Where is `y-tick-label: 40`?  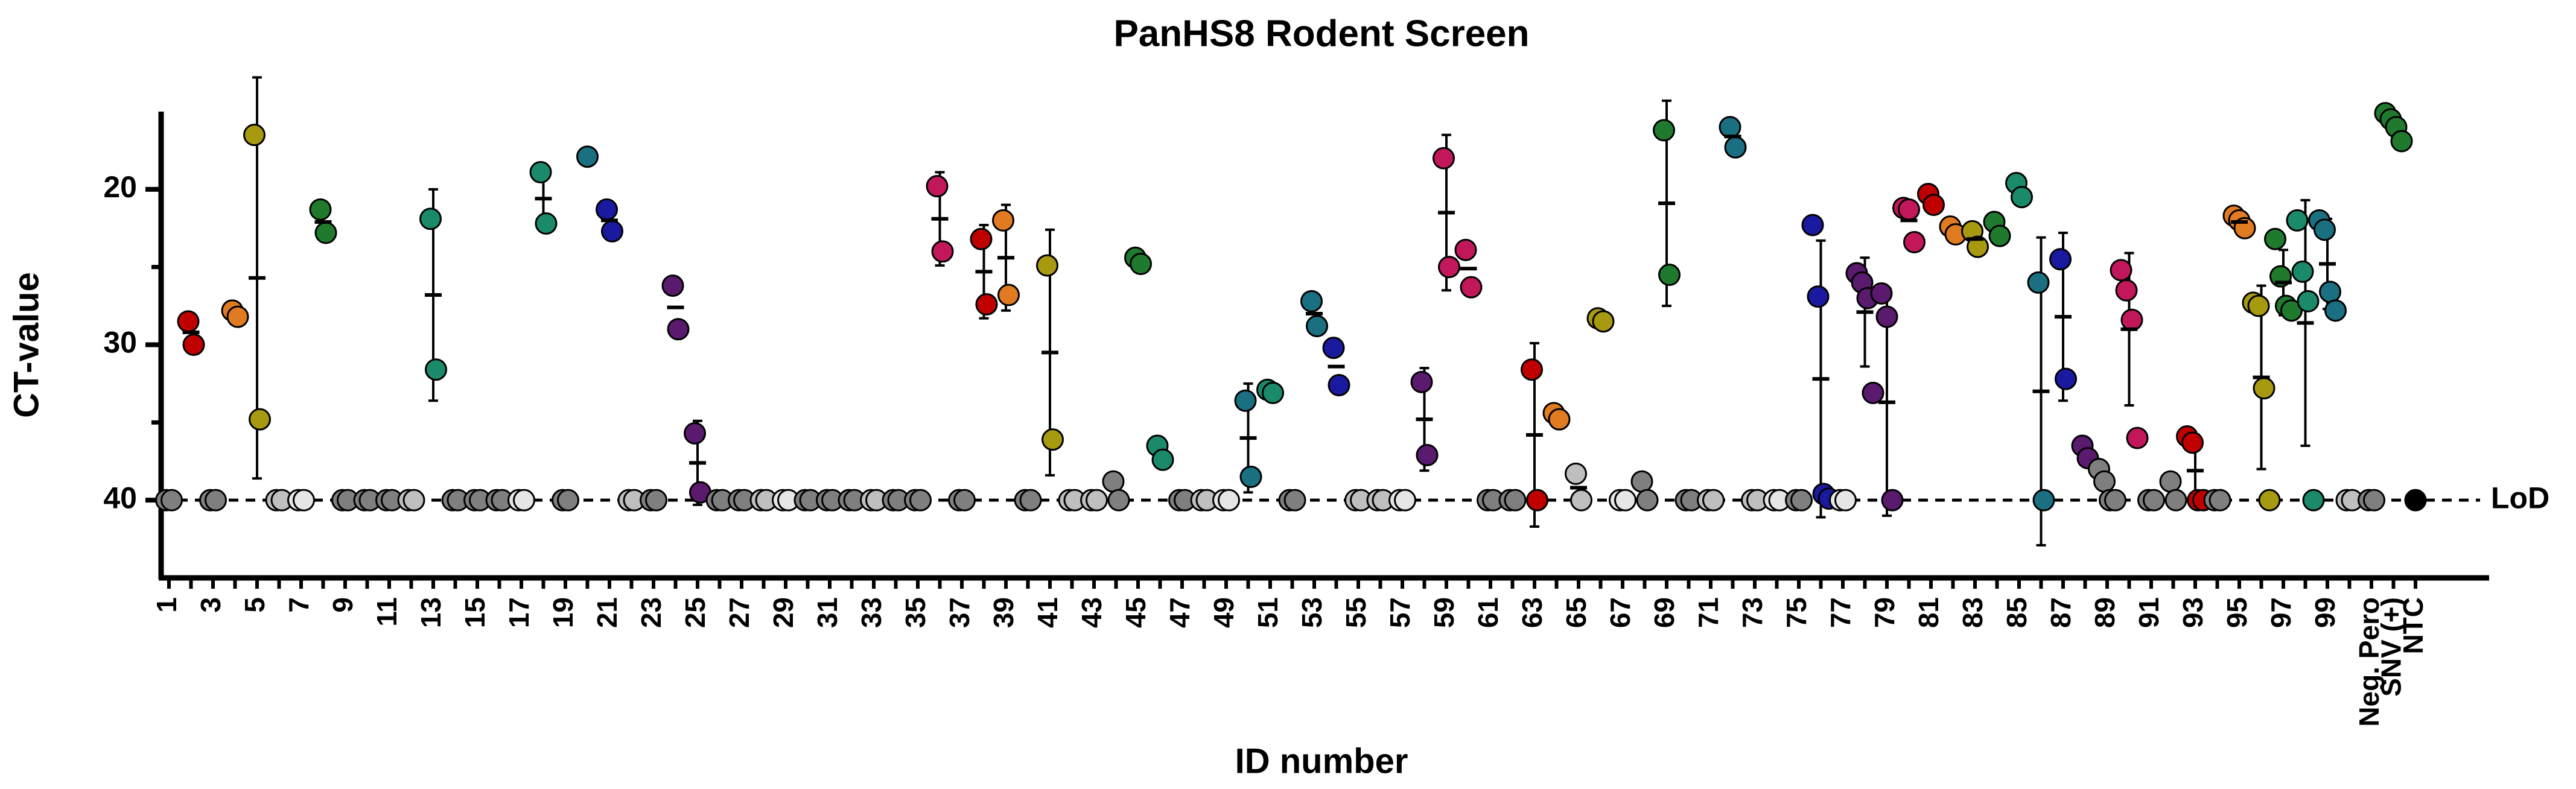
y-tick-label: 40 is located at coordinates (120, 498).